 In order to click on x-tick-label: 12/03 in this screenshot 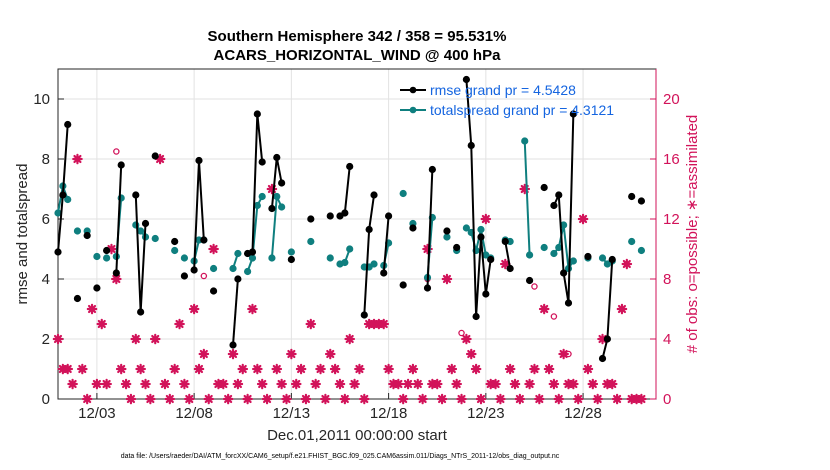, I will do `click(97, 413)`.